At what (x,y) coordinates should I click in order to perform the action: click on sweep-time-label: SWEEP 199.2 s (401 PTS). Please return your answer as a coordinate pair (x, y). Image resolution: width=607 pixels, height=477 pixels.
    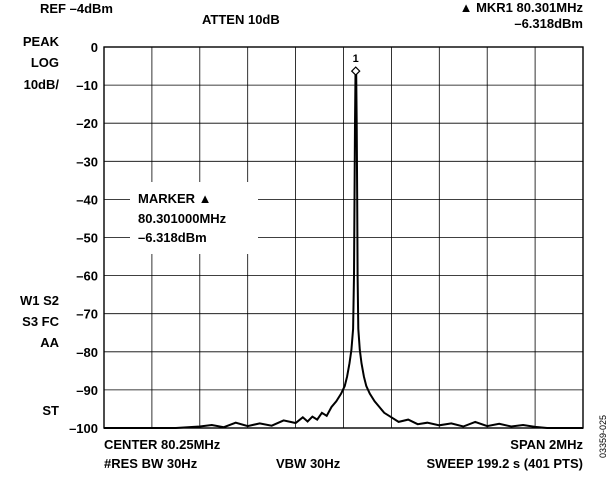
    Looking at the image, I should click on (504, 463).